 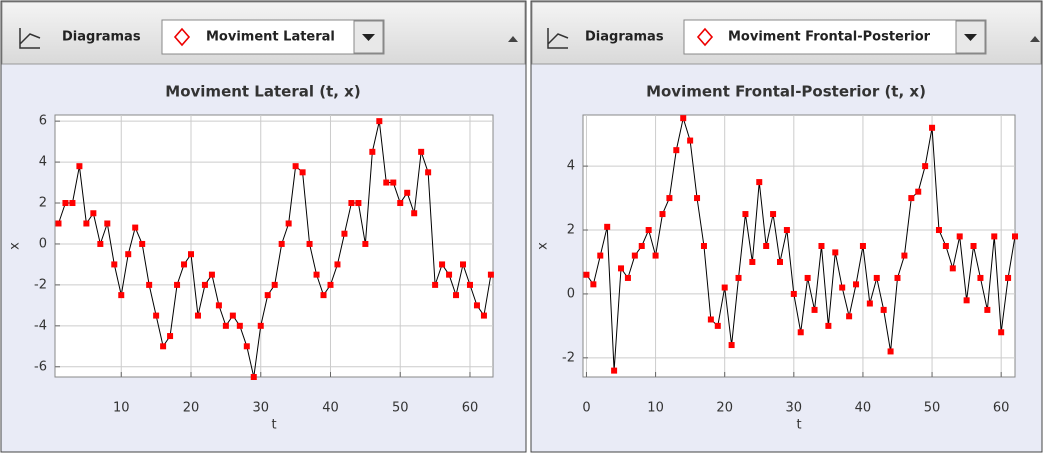 I want to click on dropdown-arrow, so click(x=970, y=37).